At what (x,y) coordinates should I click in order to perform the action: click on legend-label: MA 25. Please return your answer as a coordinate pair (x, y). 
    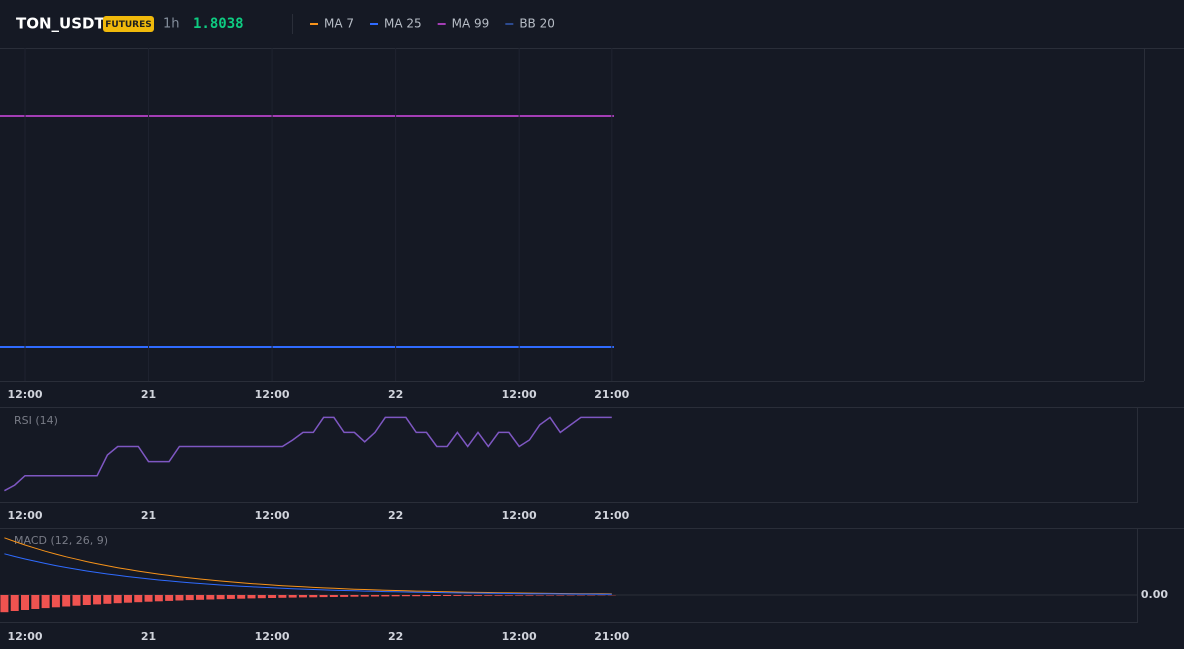
    Looking at the image, I should click on (403, 24).